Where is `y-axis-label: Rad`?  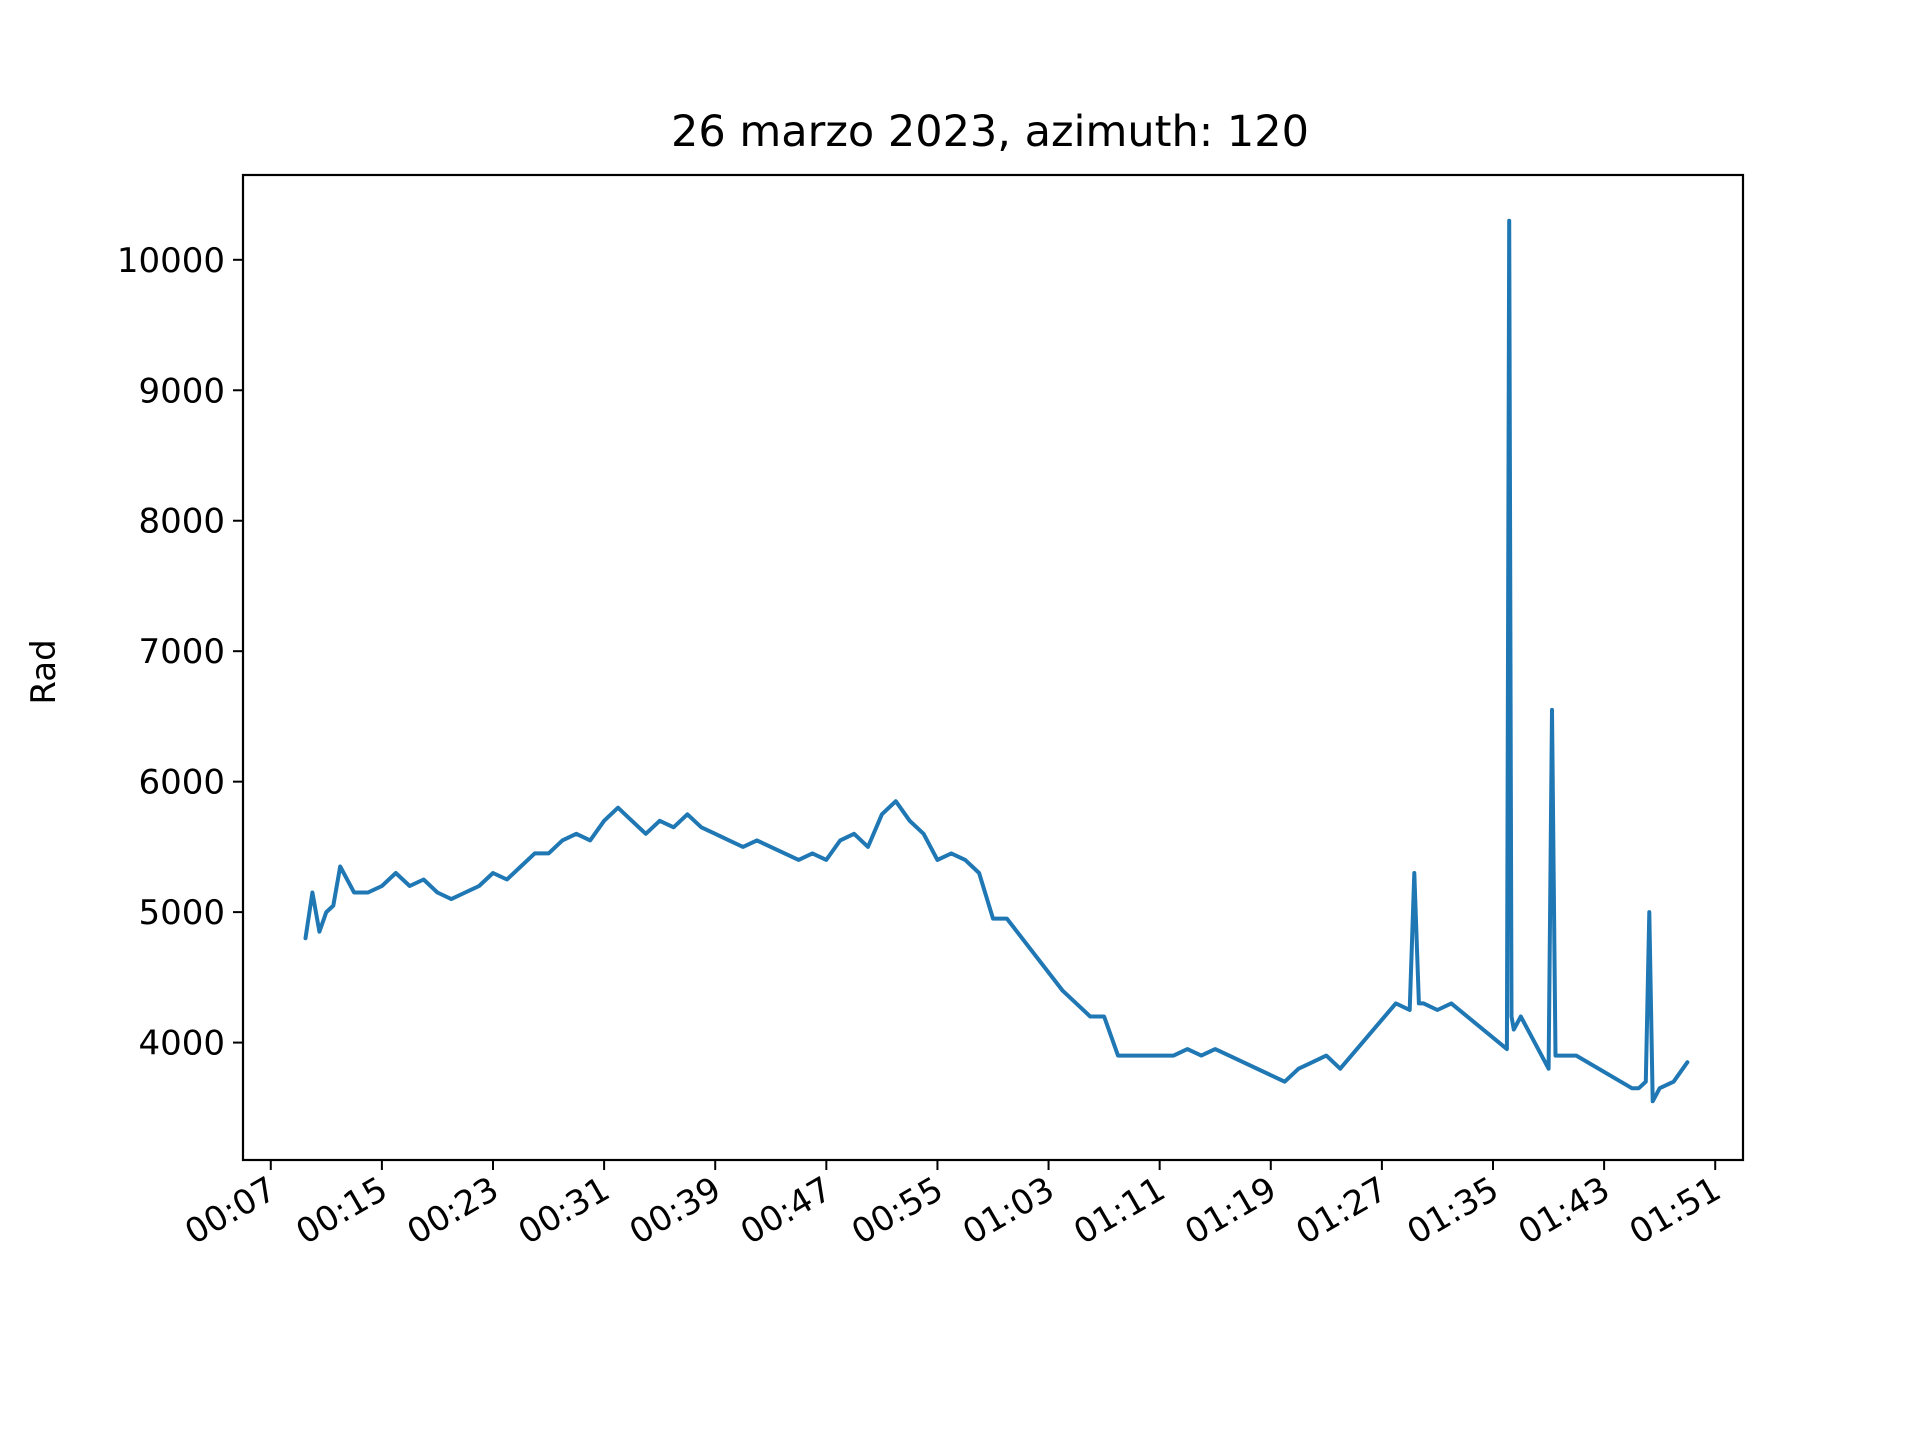
y-axis-label: Rad is located at coordinates (44, 671).